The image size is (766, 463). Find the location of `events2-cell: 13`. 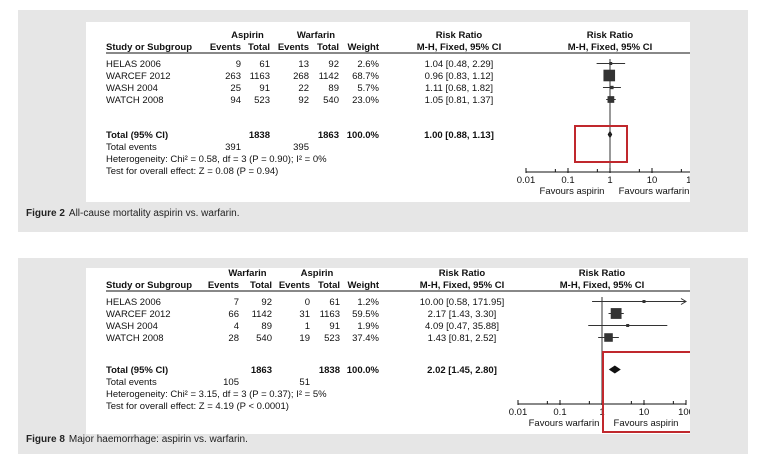

events2-cell: 13 is located at coordinates (303, 64).